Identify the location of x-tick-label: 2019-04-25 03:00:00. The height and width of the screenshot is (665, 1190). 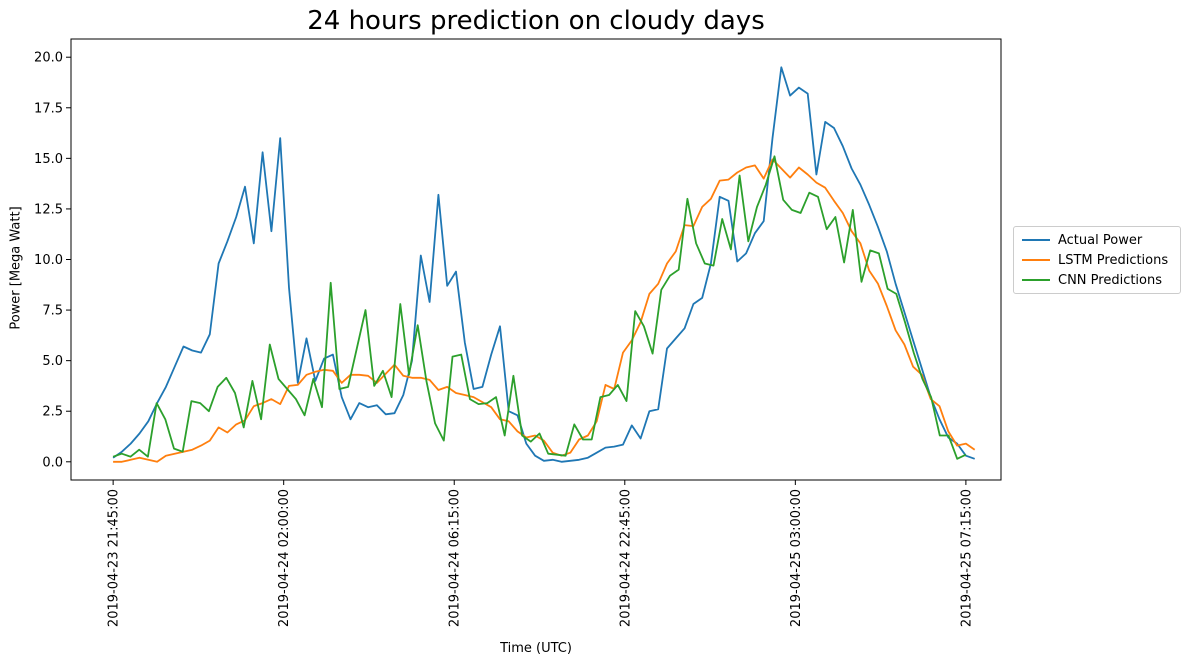
(796, 558).